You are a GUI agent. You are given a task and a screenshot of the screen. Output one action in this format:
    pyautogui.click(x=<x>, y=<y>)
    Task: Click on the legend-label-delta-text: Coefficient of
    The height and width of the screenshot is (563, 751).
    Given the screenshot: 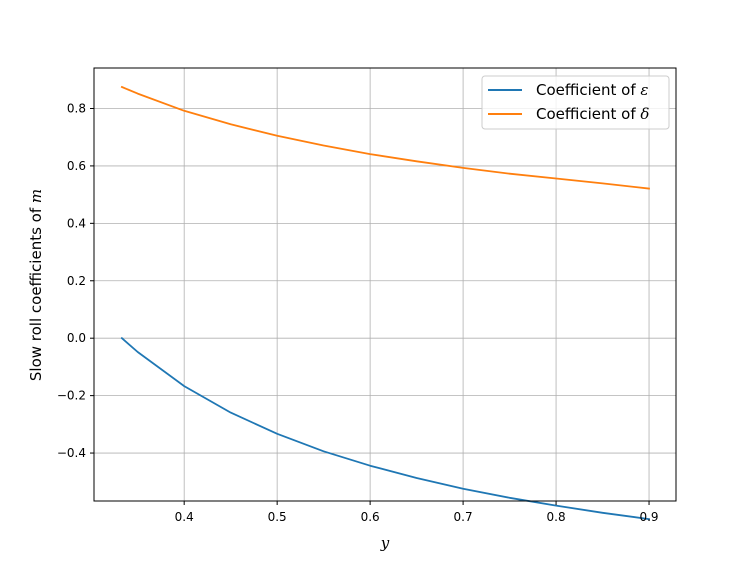 What is the action you would take?
    pyautogui.click(x=588, y=114)
    